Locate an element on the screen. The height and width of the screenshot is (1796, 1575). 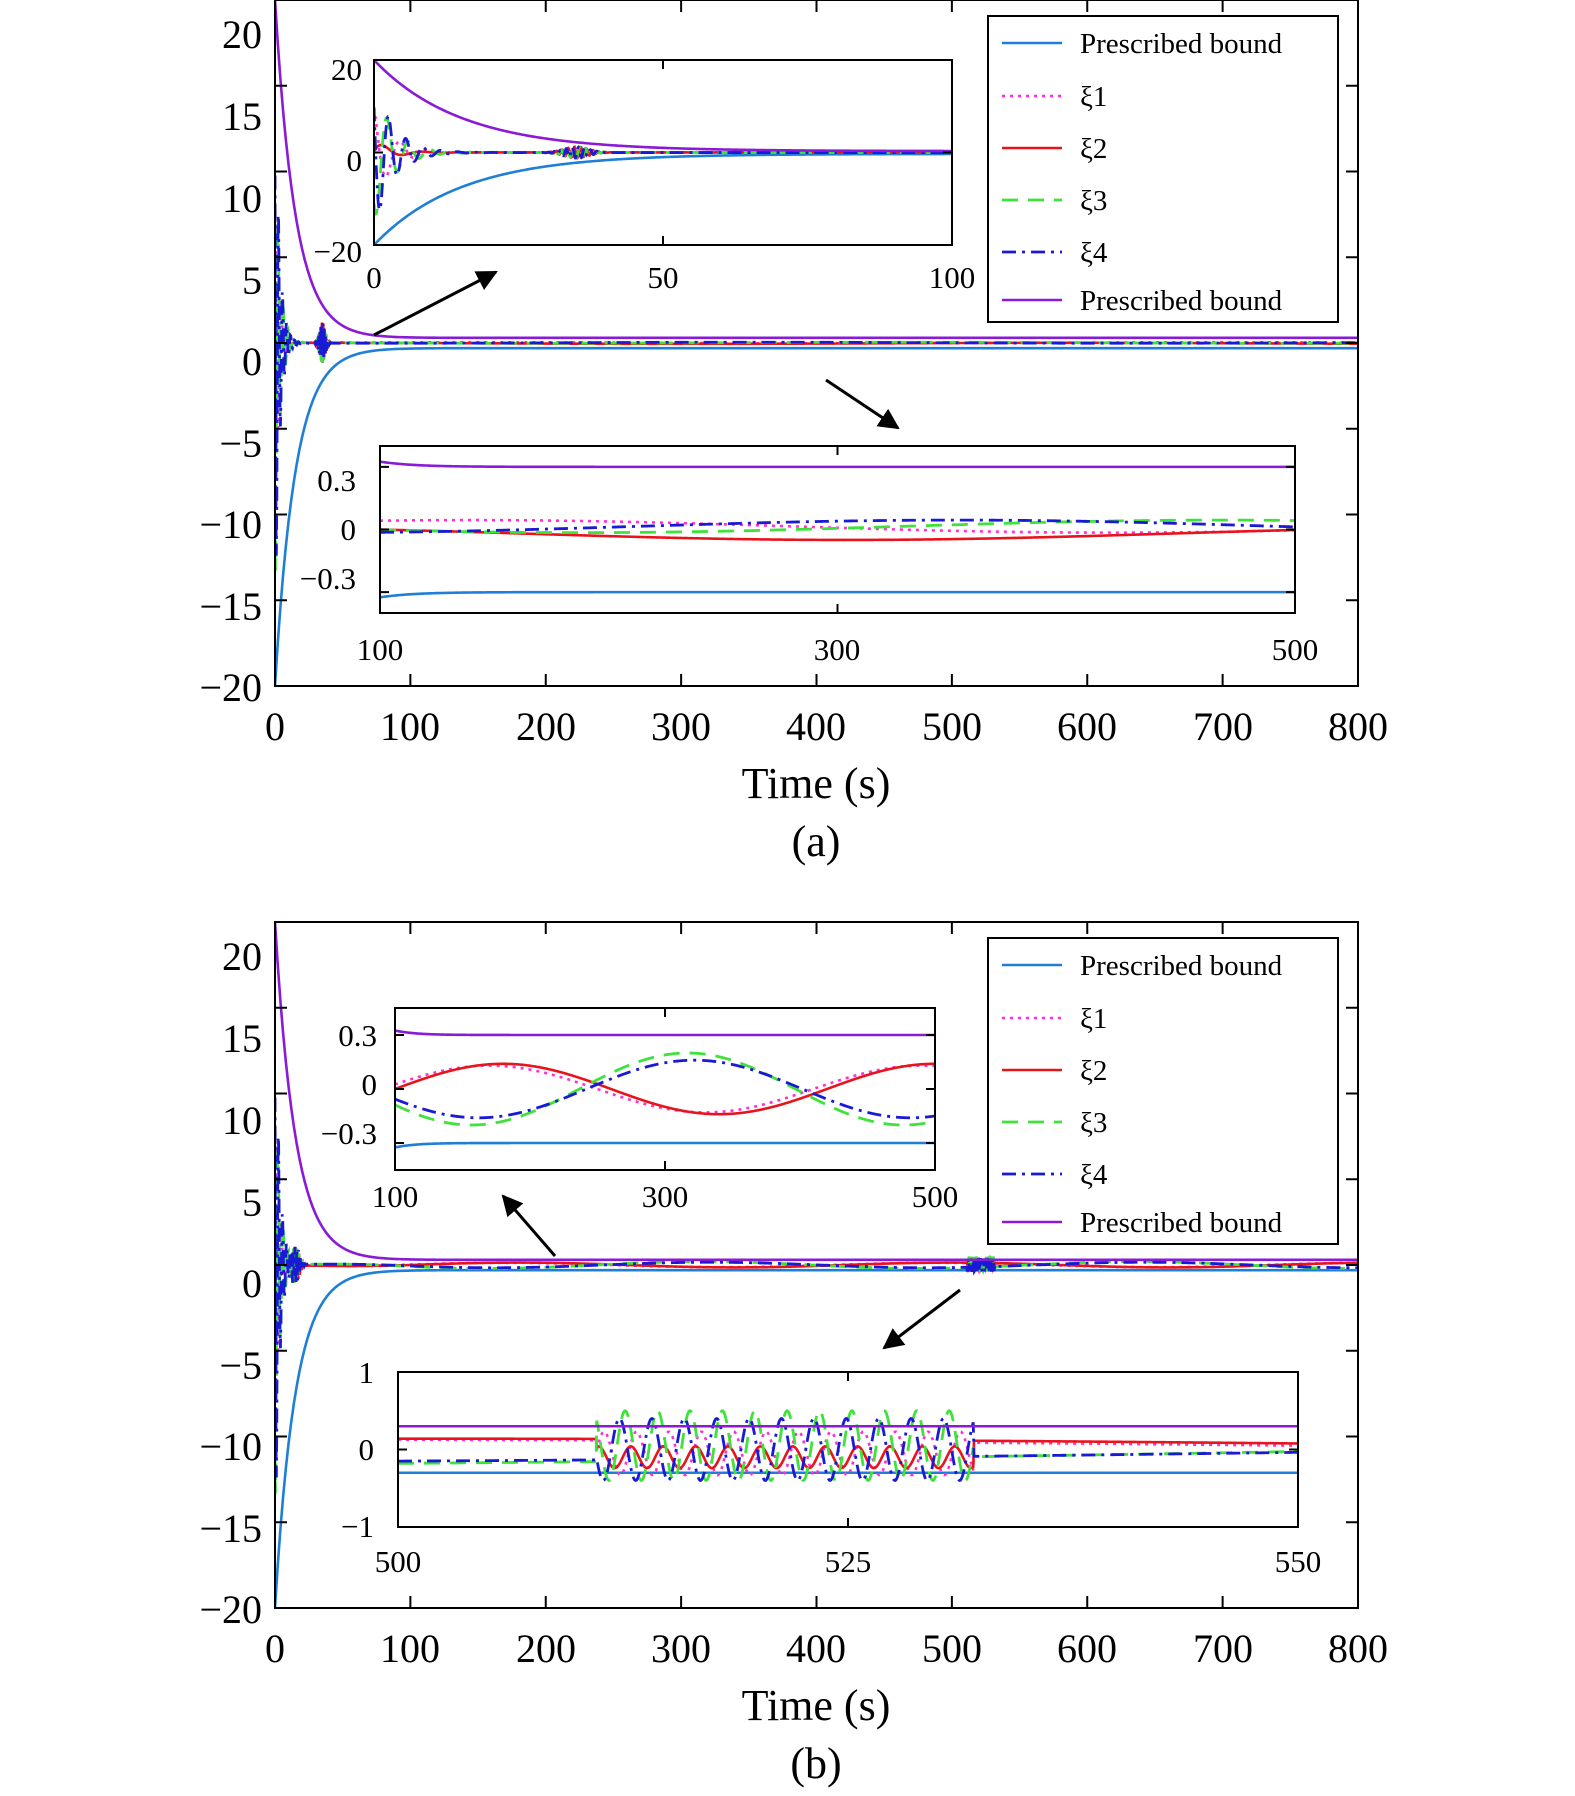
panel-a-inset-upper: 20 0 −20 0 50 100 is located at coordinates (645, 173).